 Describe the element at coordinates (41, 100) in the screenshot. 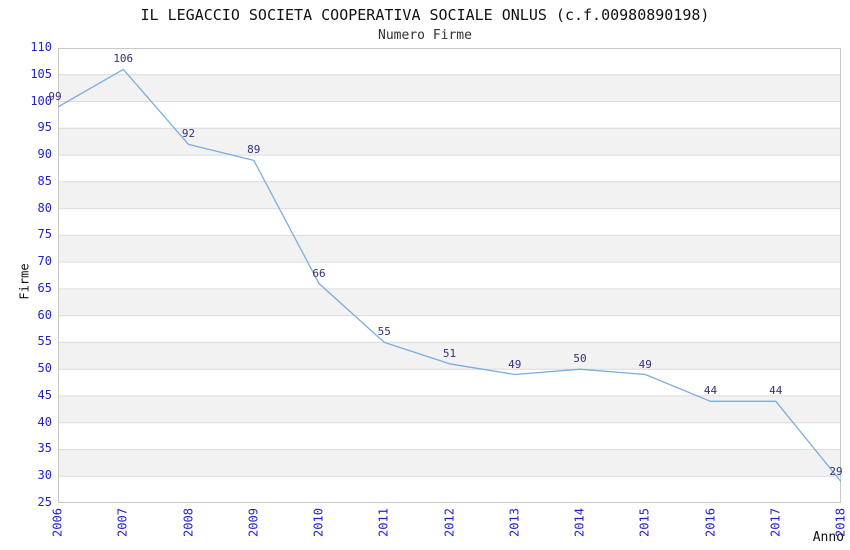

I see `y-tick-label: 100` at that location.